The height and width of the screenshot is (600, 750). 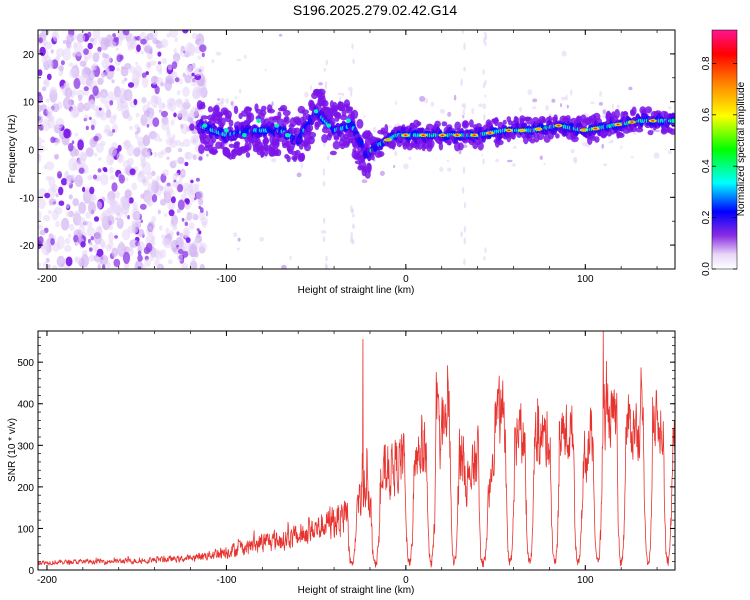 What do you see at coordinates (406, 279) in the screenshot?
I see `spectrogram-x-tick-label: 0` at bounding box center [406, 279].